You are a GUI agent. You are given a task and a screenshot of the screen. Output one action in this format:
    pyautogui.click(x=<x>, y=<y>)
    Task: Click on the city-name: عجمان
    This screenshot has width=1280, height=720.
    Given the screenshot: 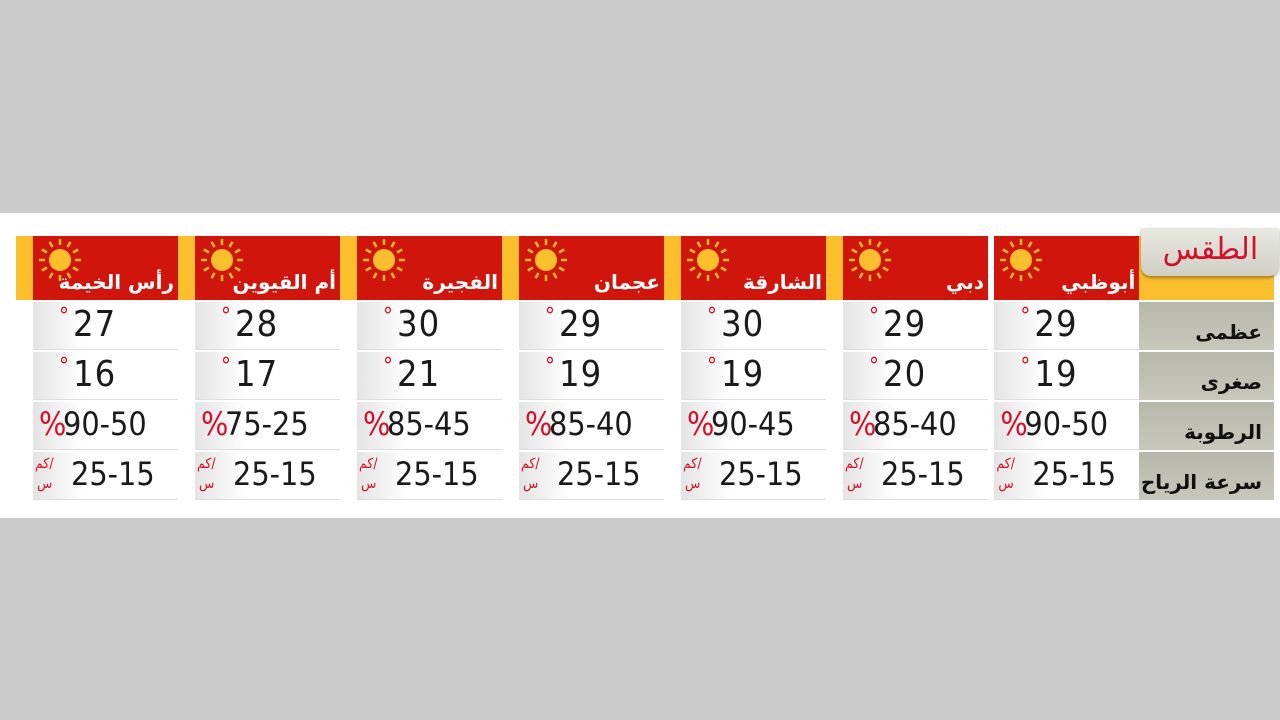 What is the action you would take?
    pyautogui.click(x=626, y=282)
    